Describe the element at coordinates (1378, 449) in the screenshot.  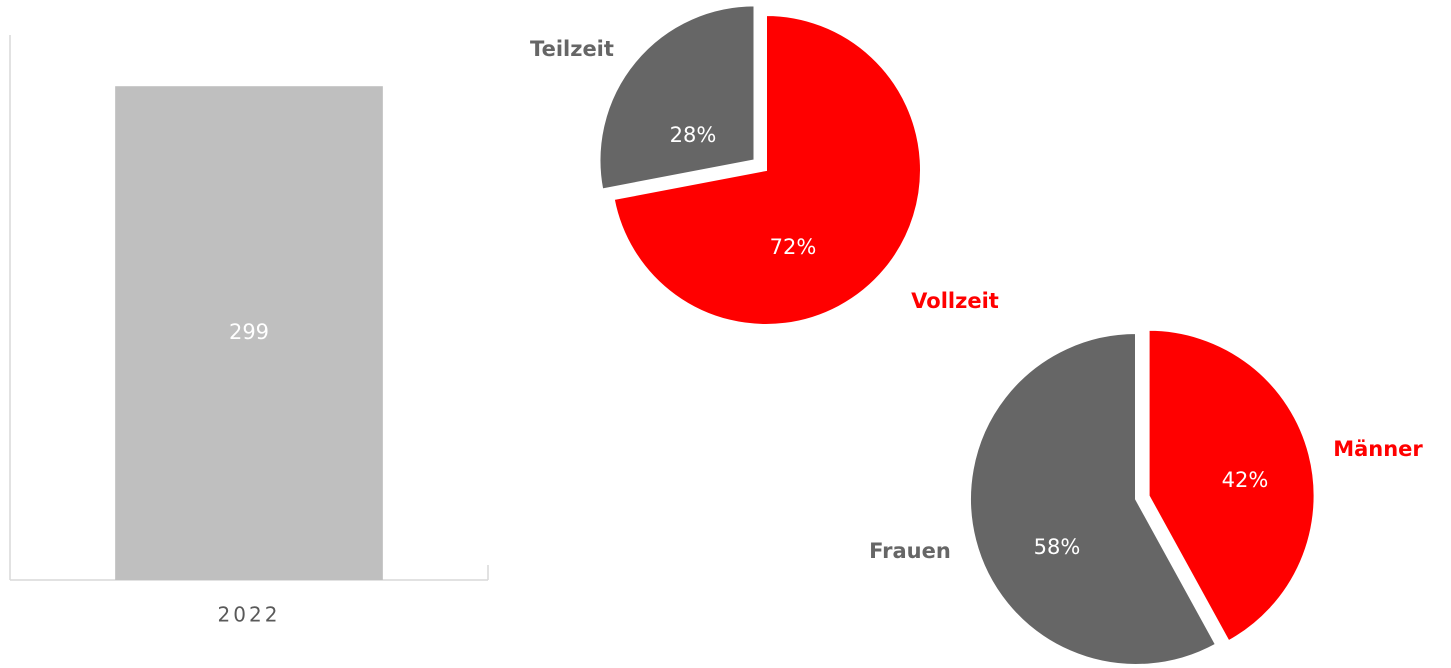
I see `slice-category-label: Männer` at that location.